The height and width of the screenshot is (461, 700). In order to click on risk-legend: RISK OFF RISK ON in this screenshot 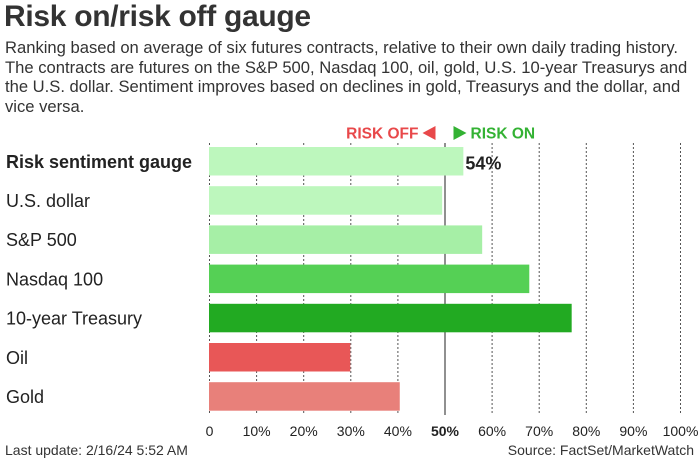, I will do `click(440, 134)`.